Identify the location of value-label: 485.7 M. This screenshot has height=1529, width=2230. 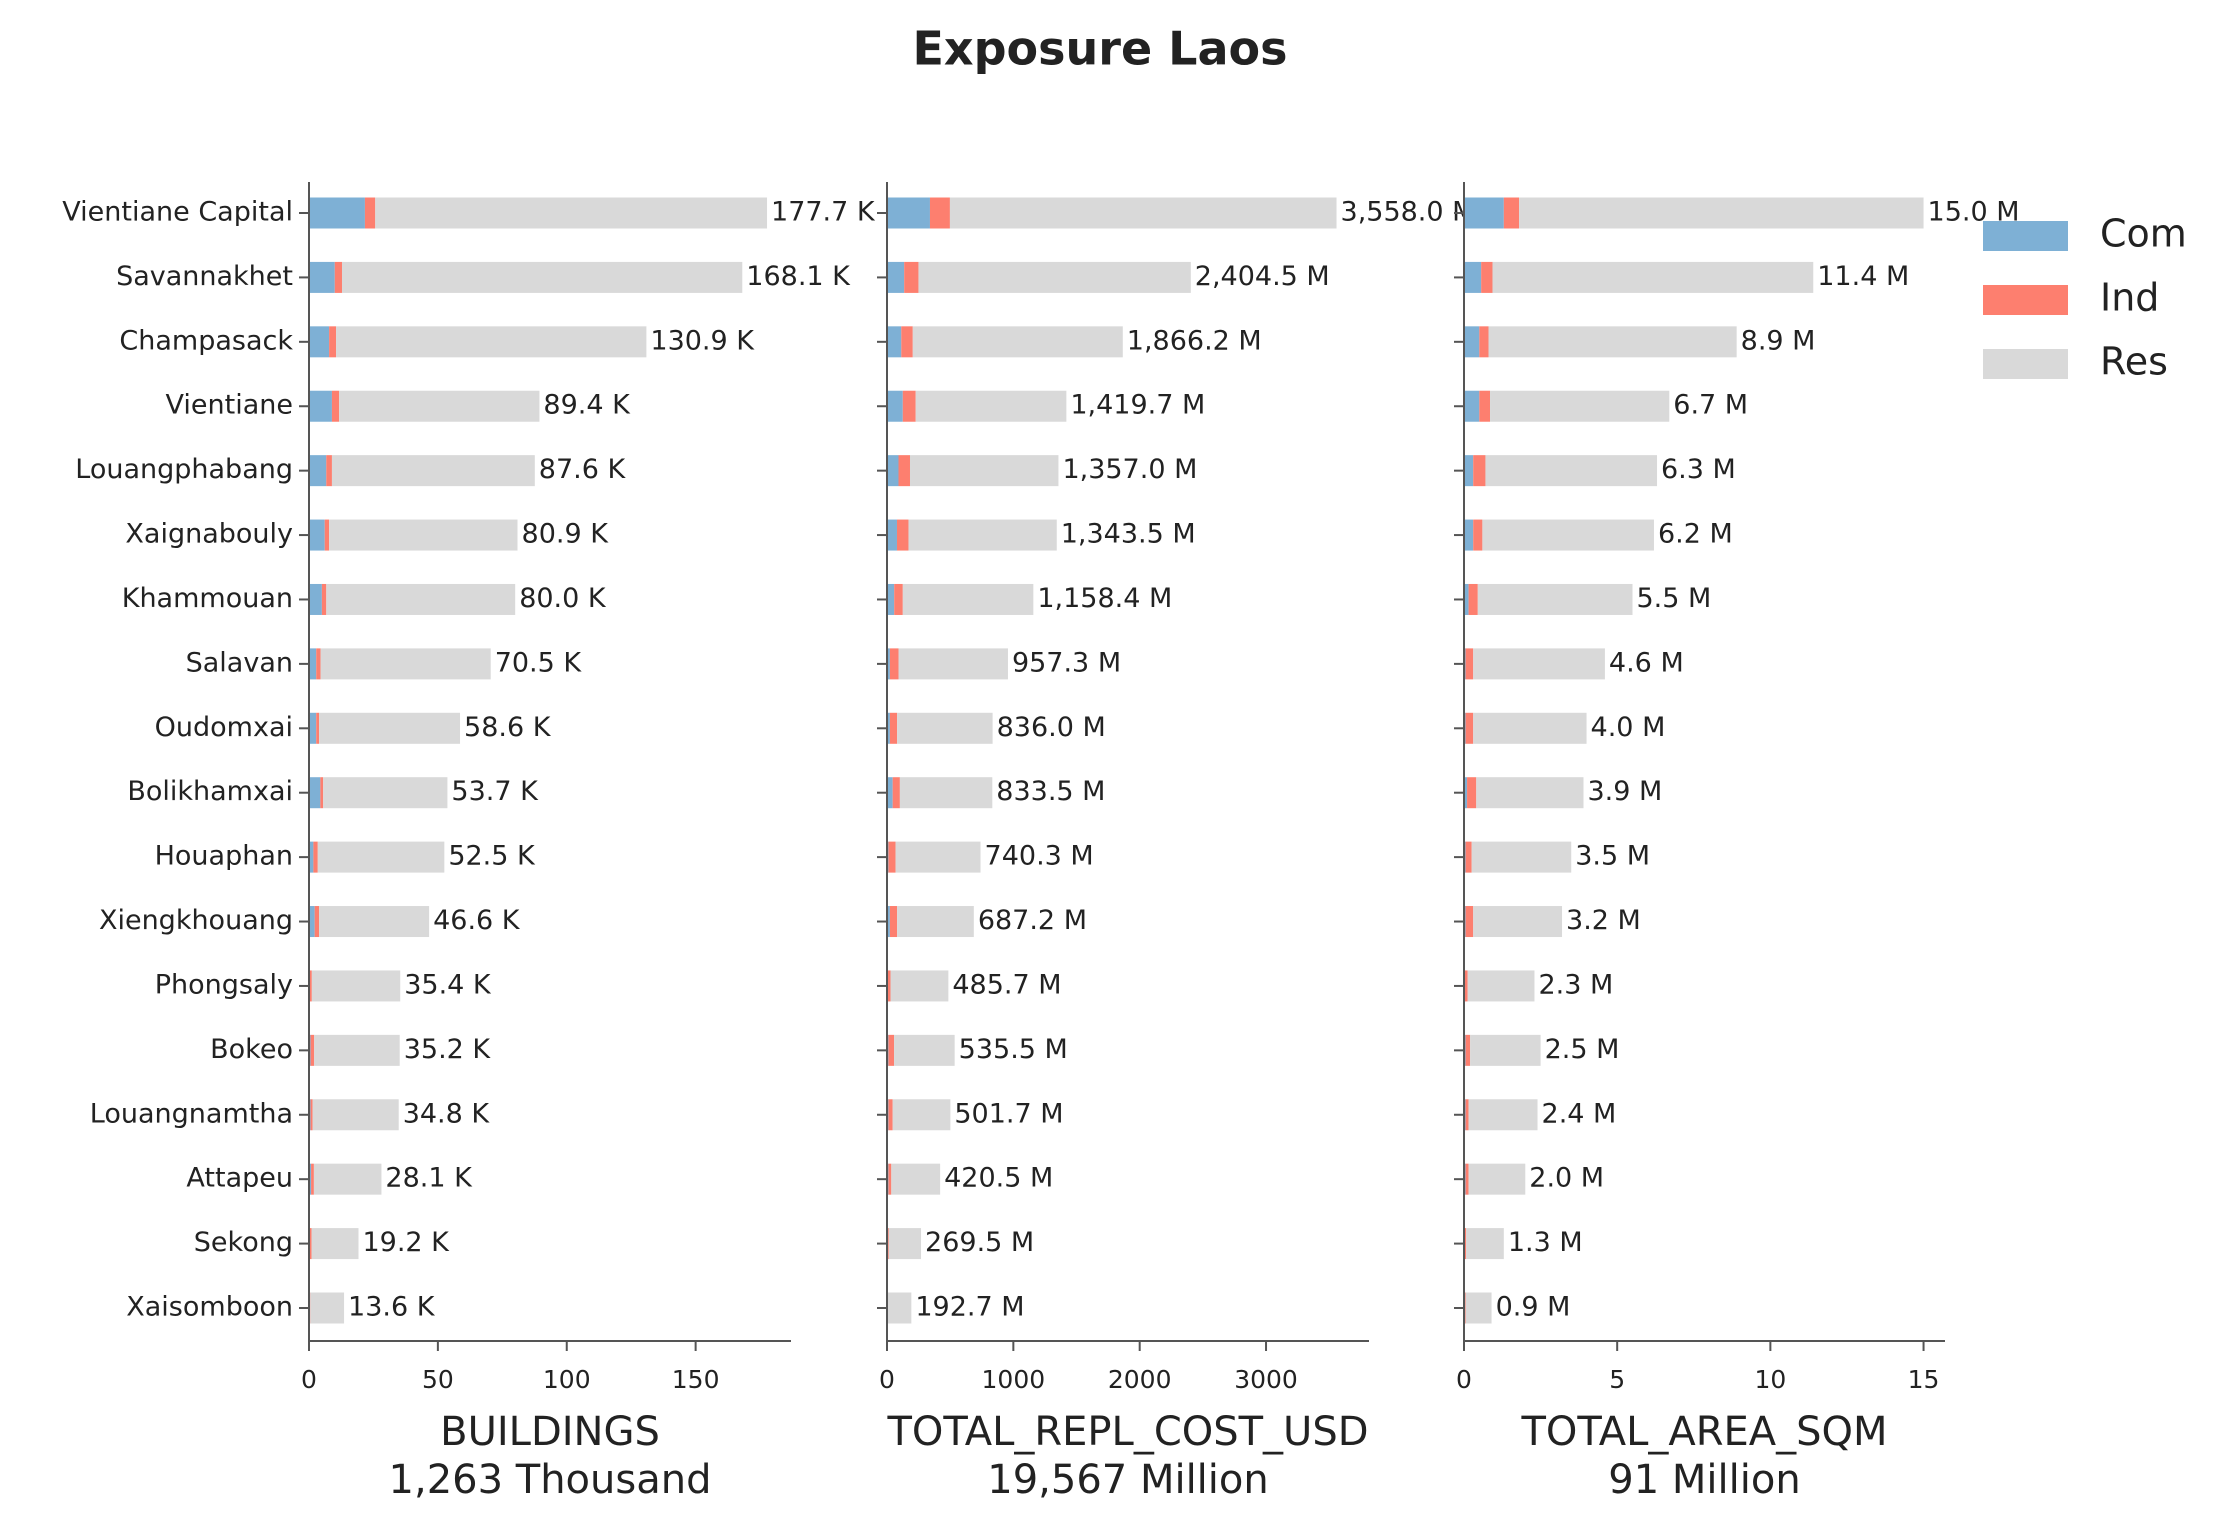
(1006, 984).